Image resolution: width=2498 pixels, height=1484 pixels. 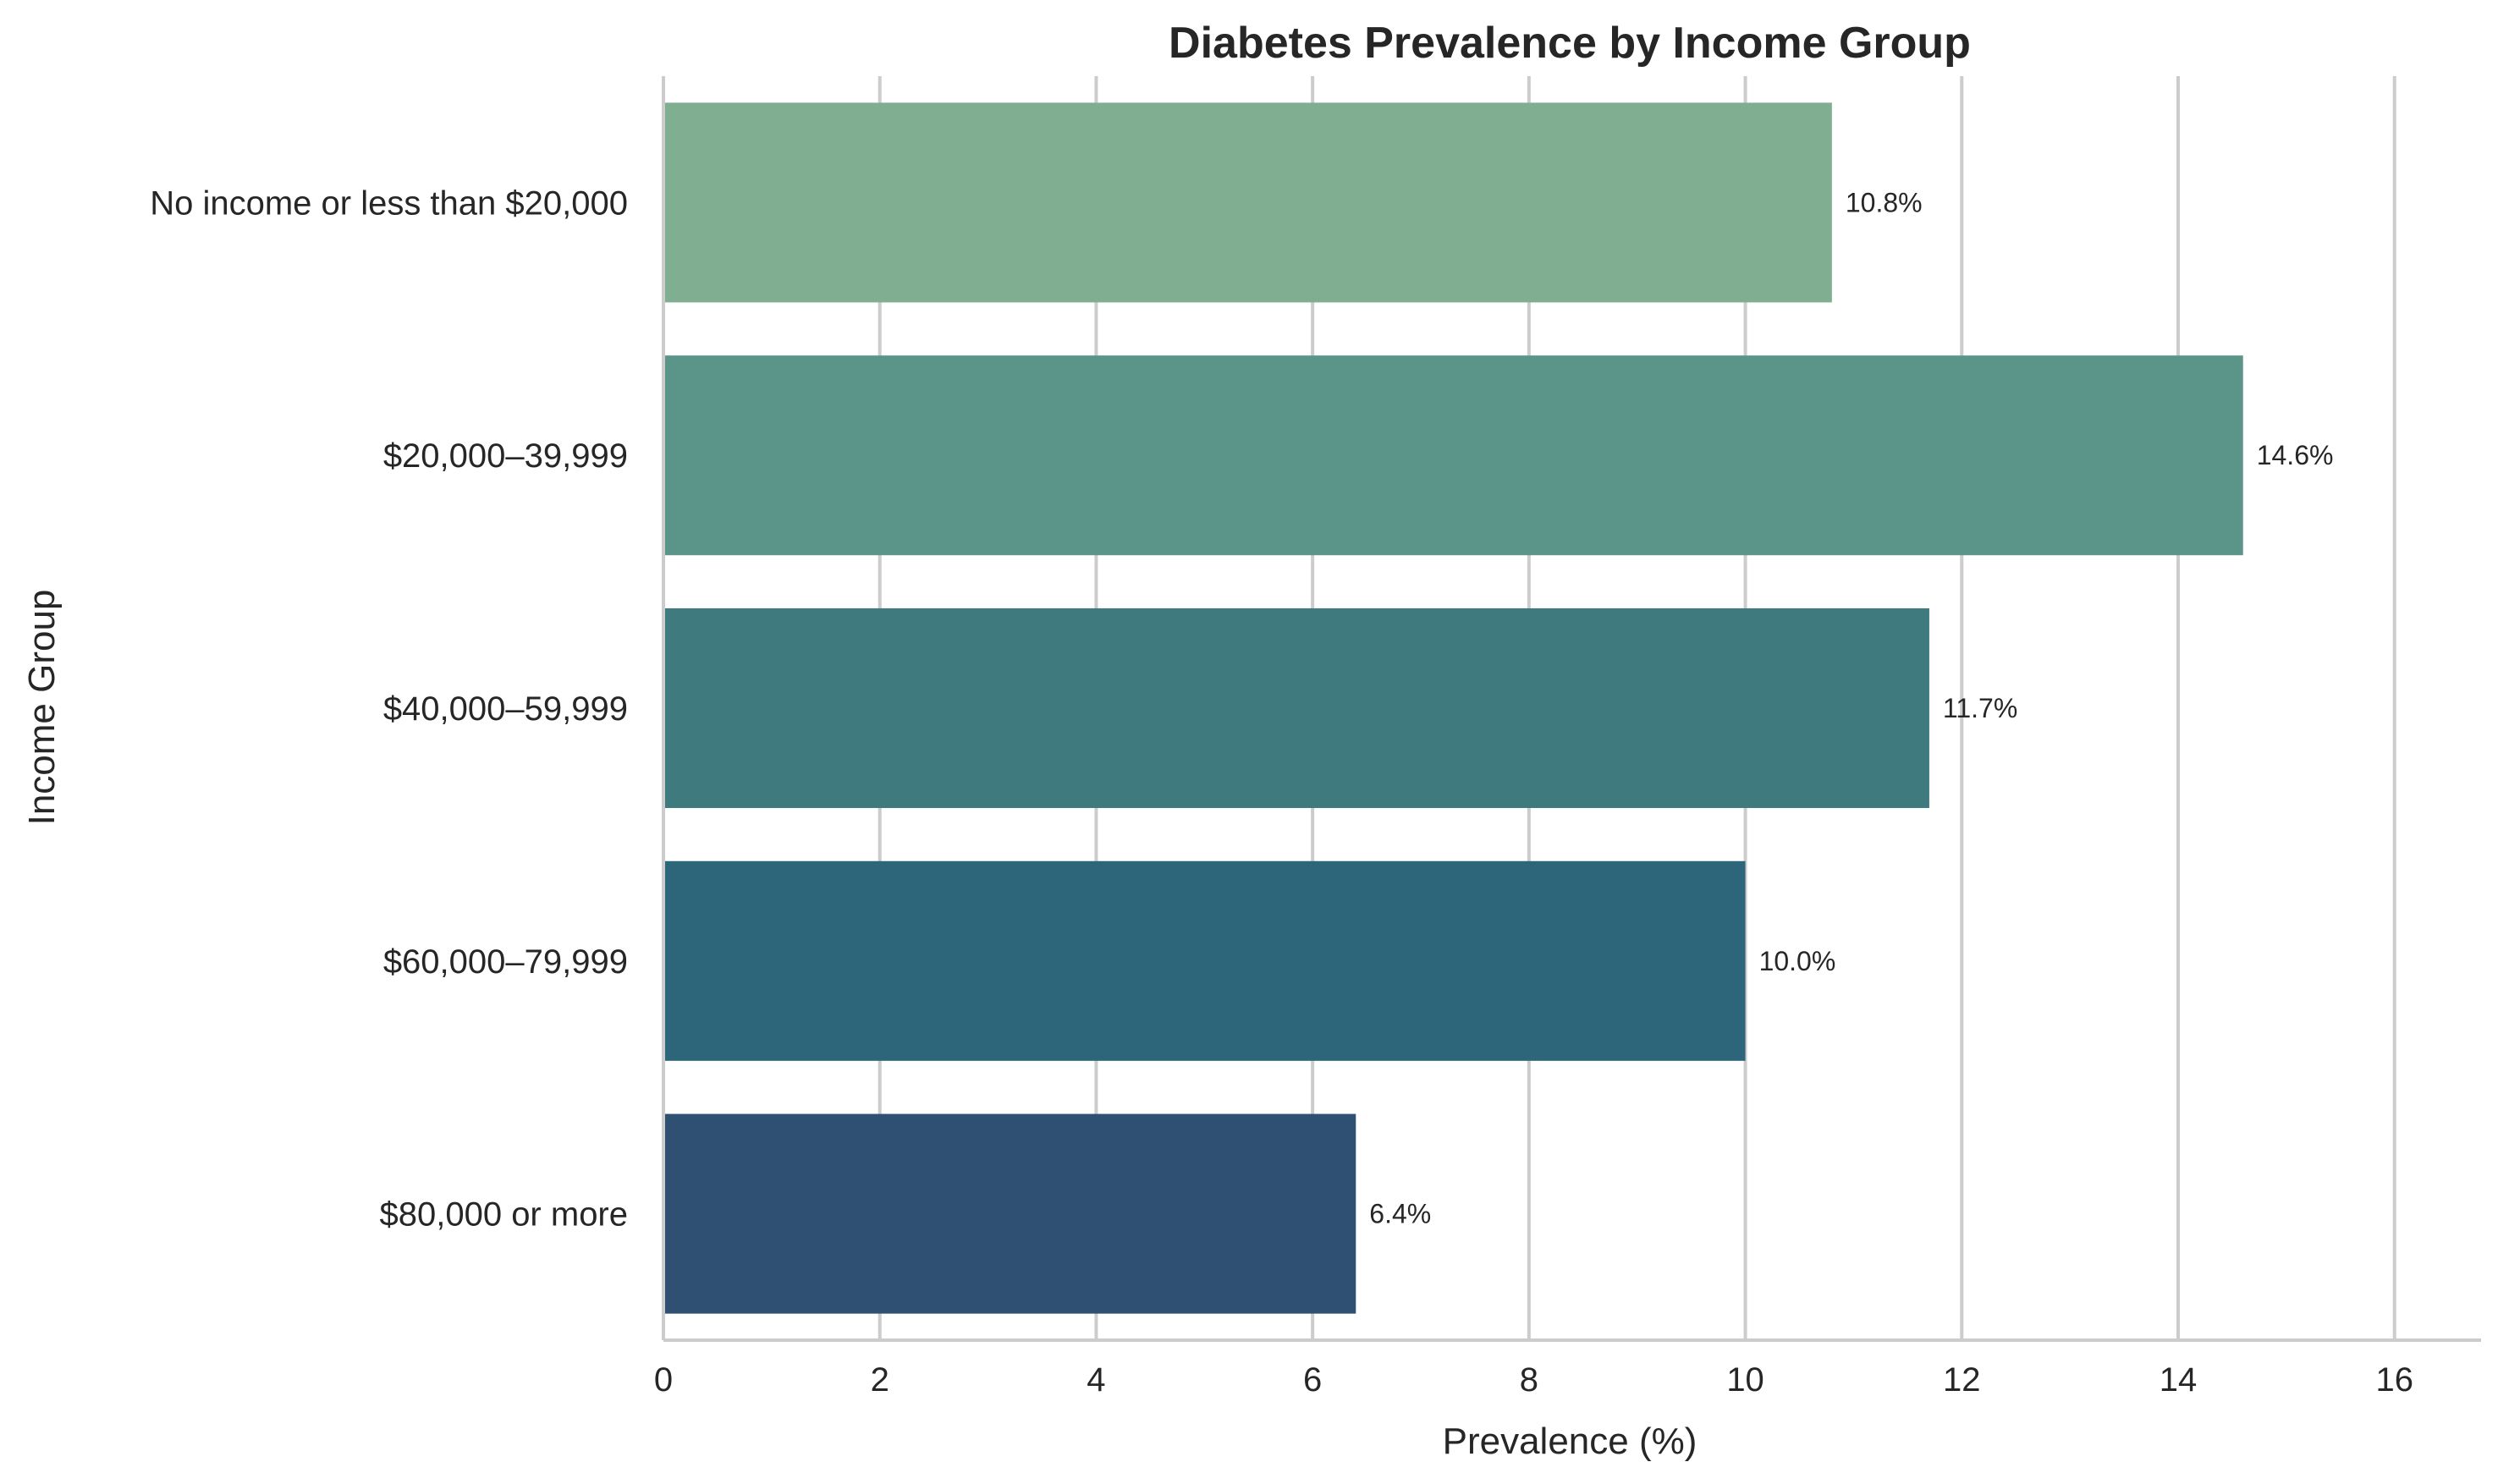 What do you see at coordinates (1570, 43) in the screenshot?
I see `chart-title: Diabetes Prevalence by Income Group` at bounding box center [1570, 43].